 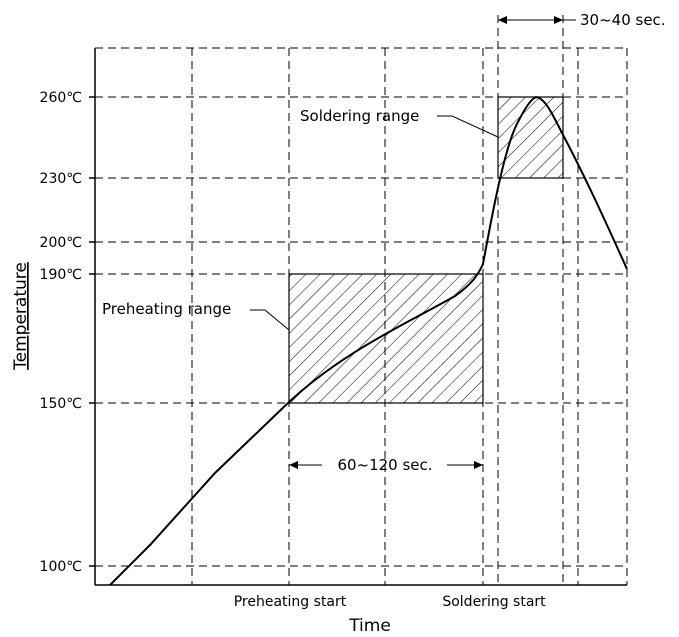 I want to click on y-tick-label: 100℃, so click(x=61, y=567).